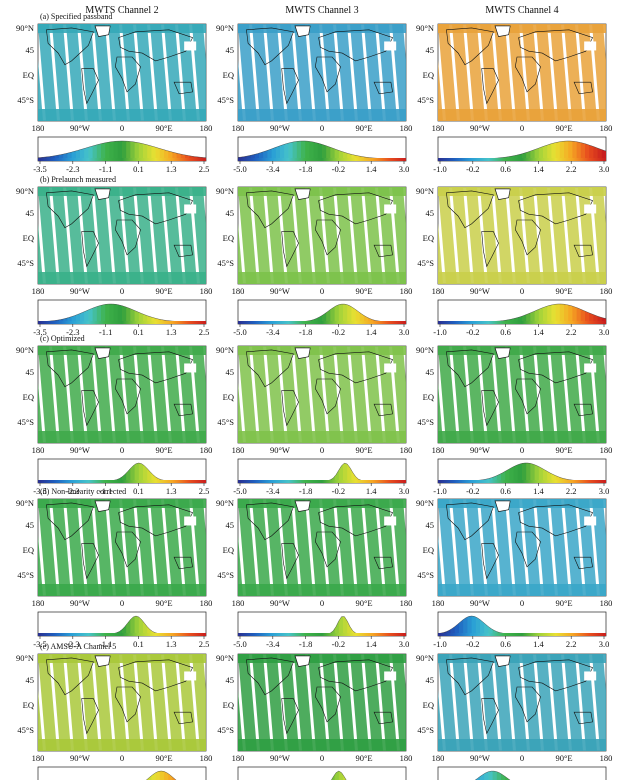  What do you see at coordinates (604, 332) in the screenshot?
I see `colorbar-tick-label: 3.0` at bounding box center [604, 332].